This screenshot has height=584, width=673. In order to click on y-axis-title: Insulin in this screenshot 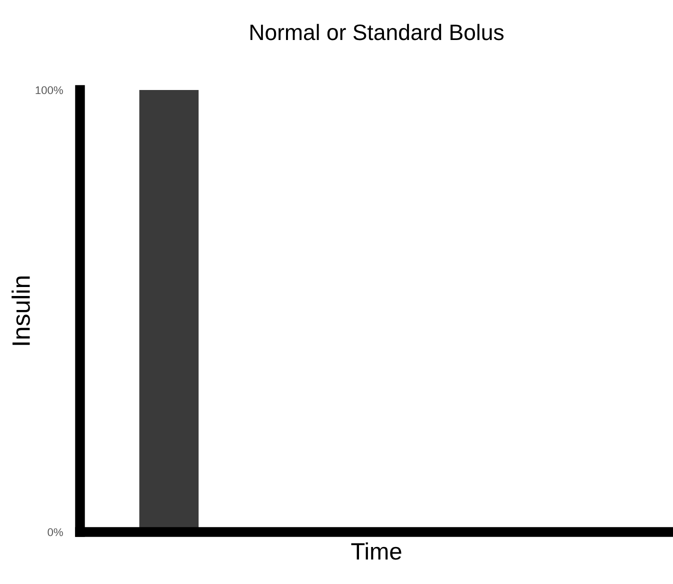, I will do `click(21, 310)`.